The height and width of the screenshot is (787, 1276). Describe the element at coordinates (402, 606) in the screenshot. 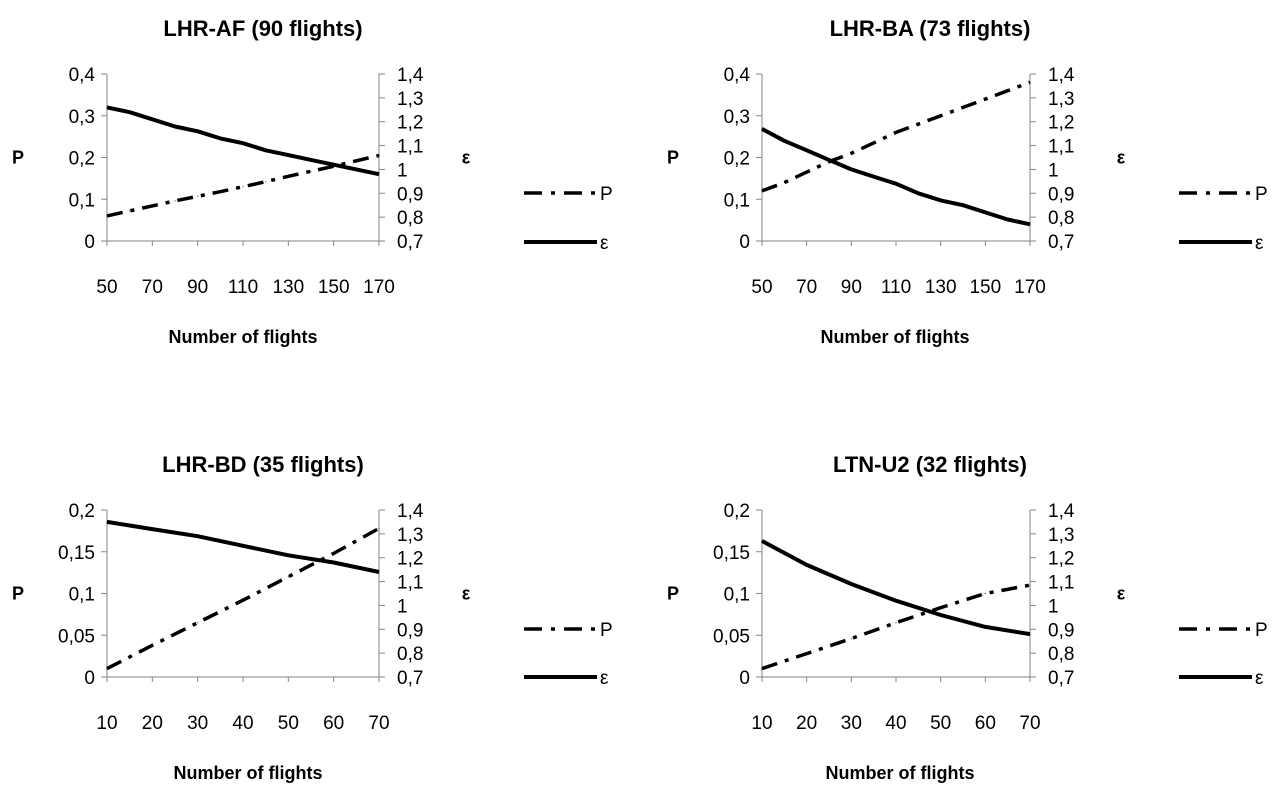

I see `right-axis-tick-label: 1` at that location.